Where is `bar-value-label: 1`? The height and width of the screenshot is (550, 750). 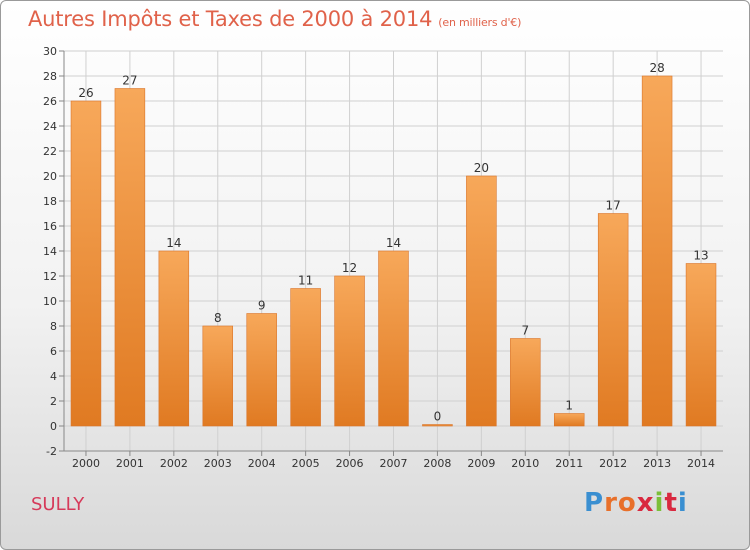 bar-value-label: 1 is located at coordinates (569, 406).